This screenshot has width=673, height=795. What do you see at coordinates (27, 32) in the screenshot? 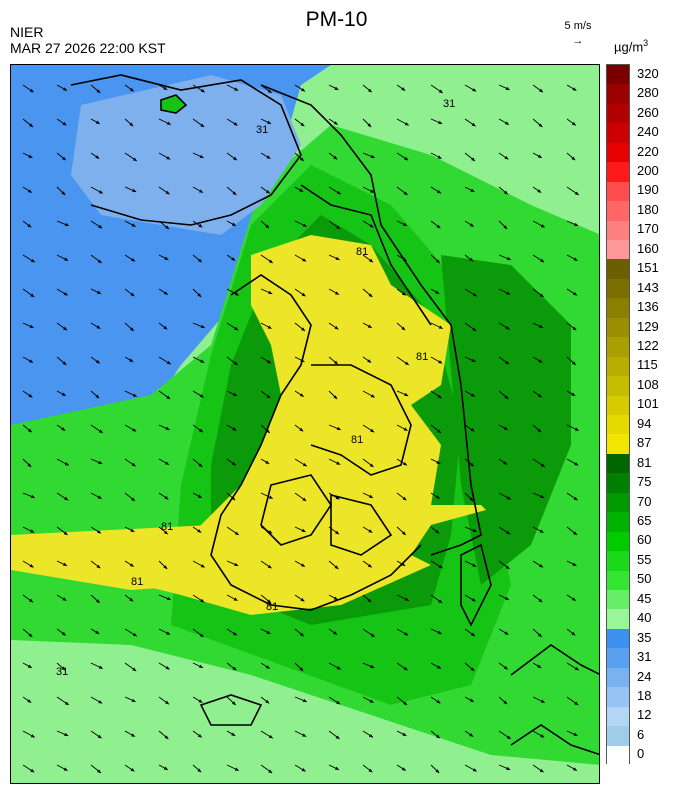
I see `agency-label: NIER` at bounding box center [27, 32].